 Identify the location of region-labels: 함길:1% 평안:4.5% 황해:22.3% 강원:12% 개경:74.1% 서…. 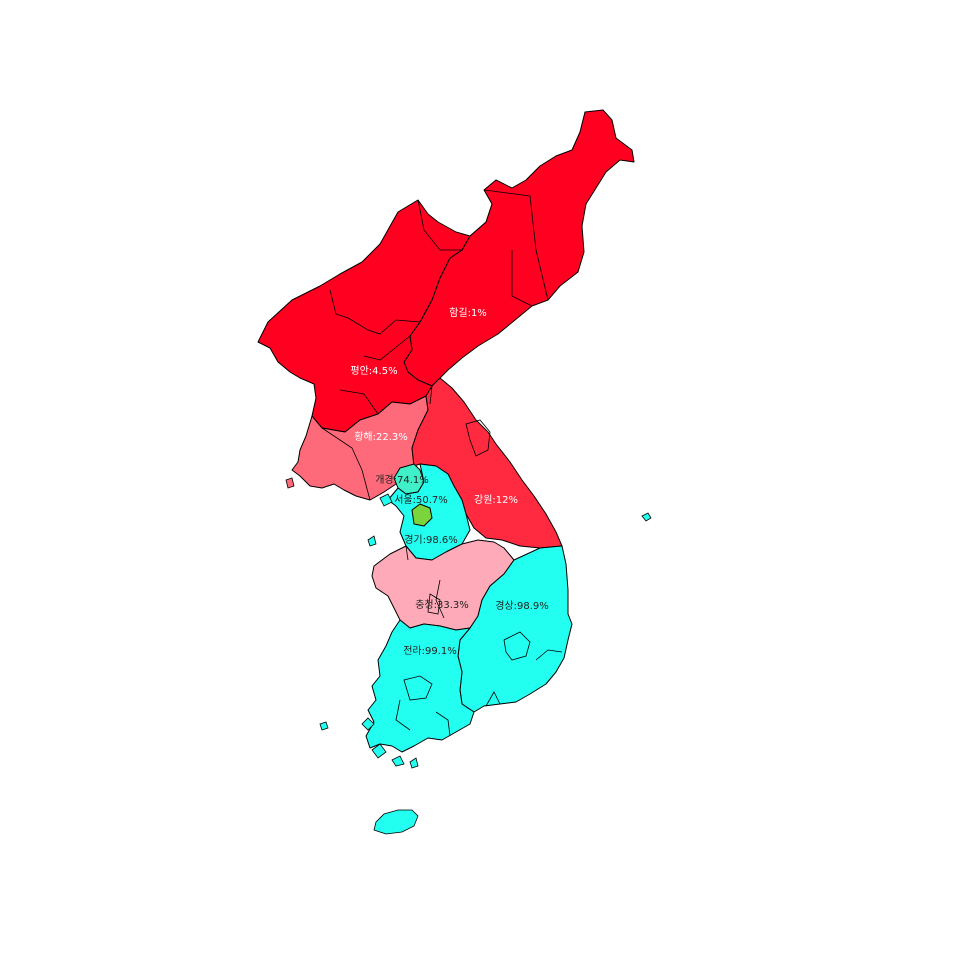
(449, 481).